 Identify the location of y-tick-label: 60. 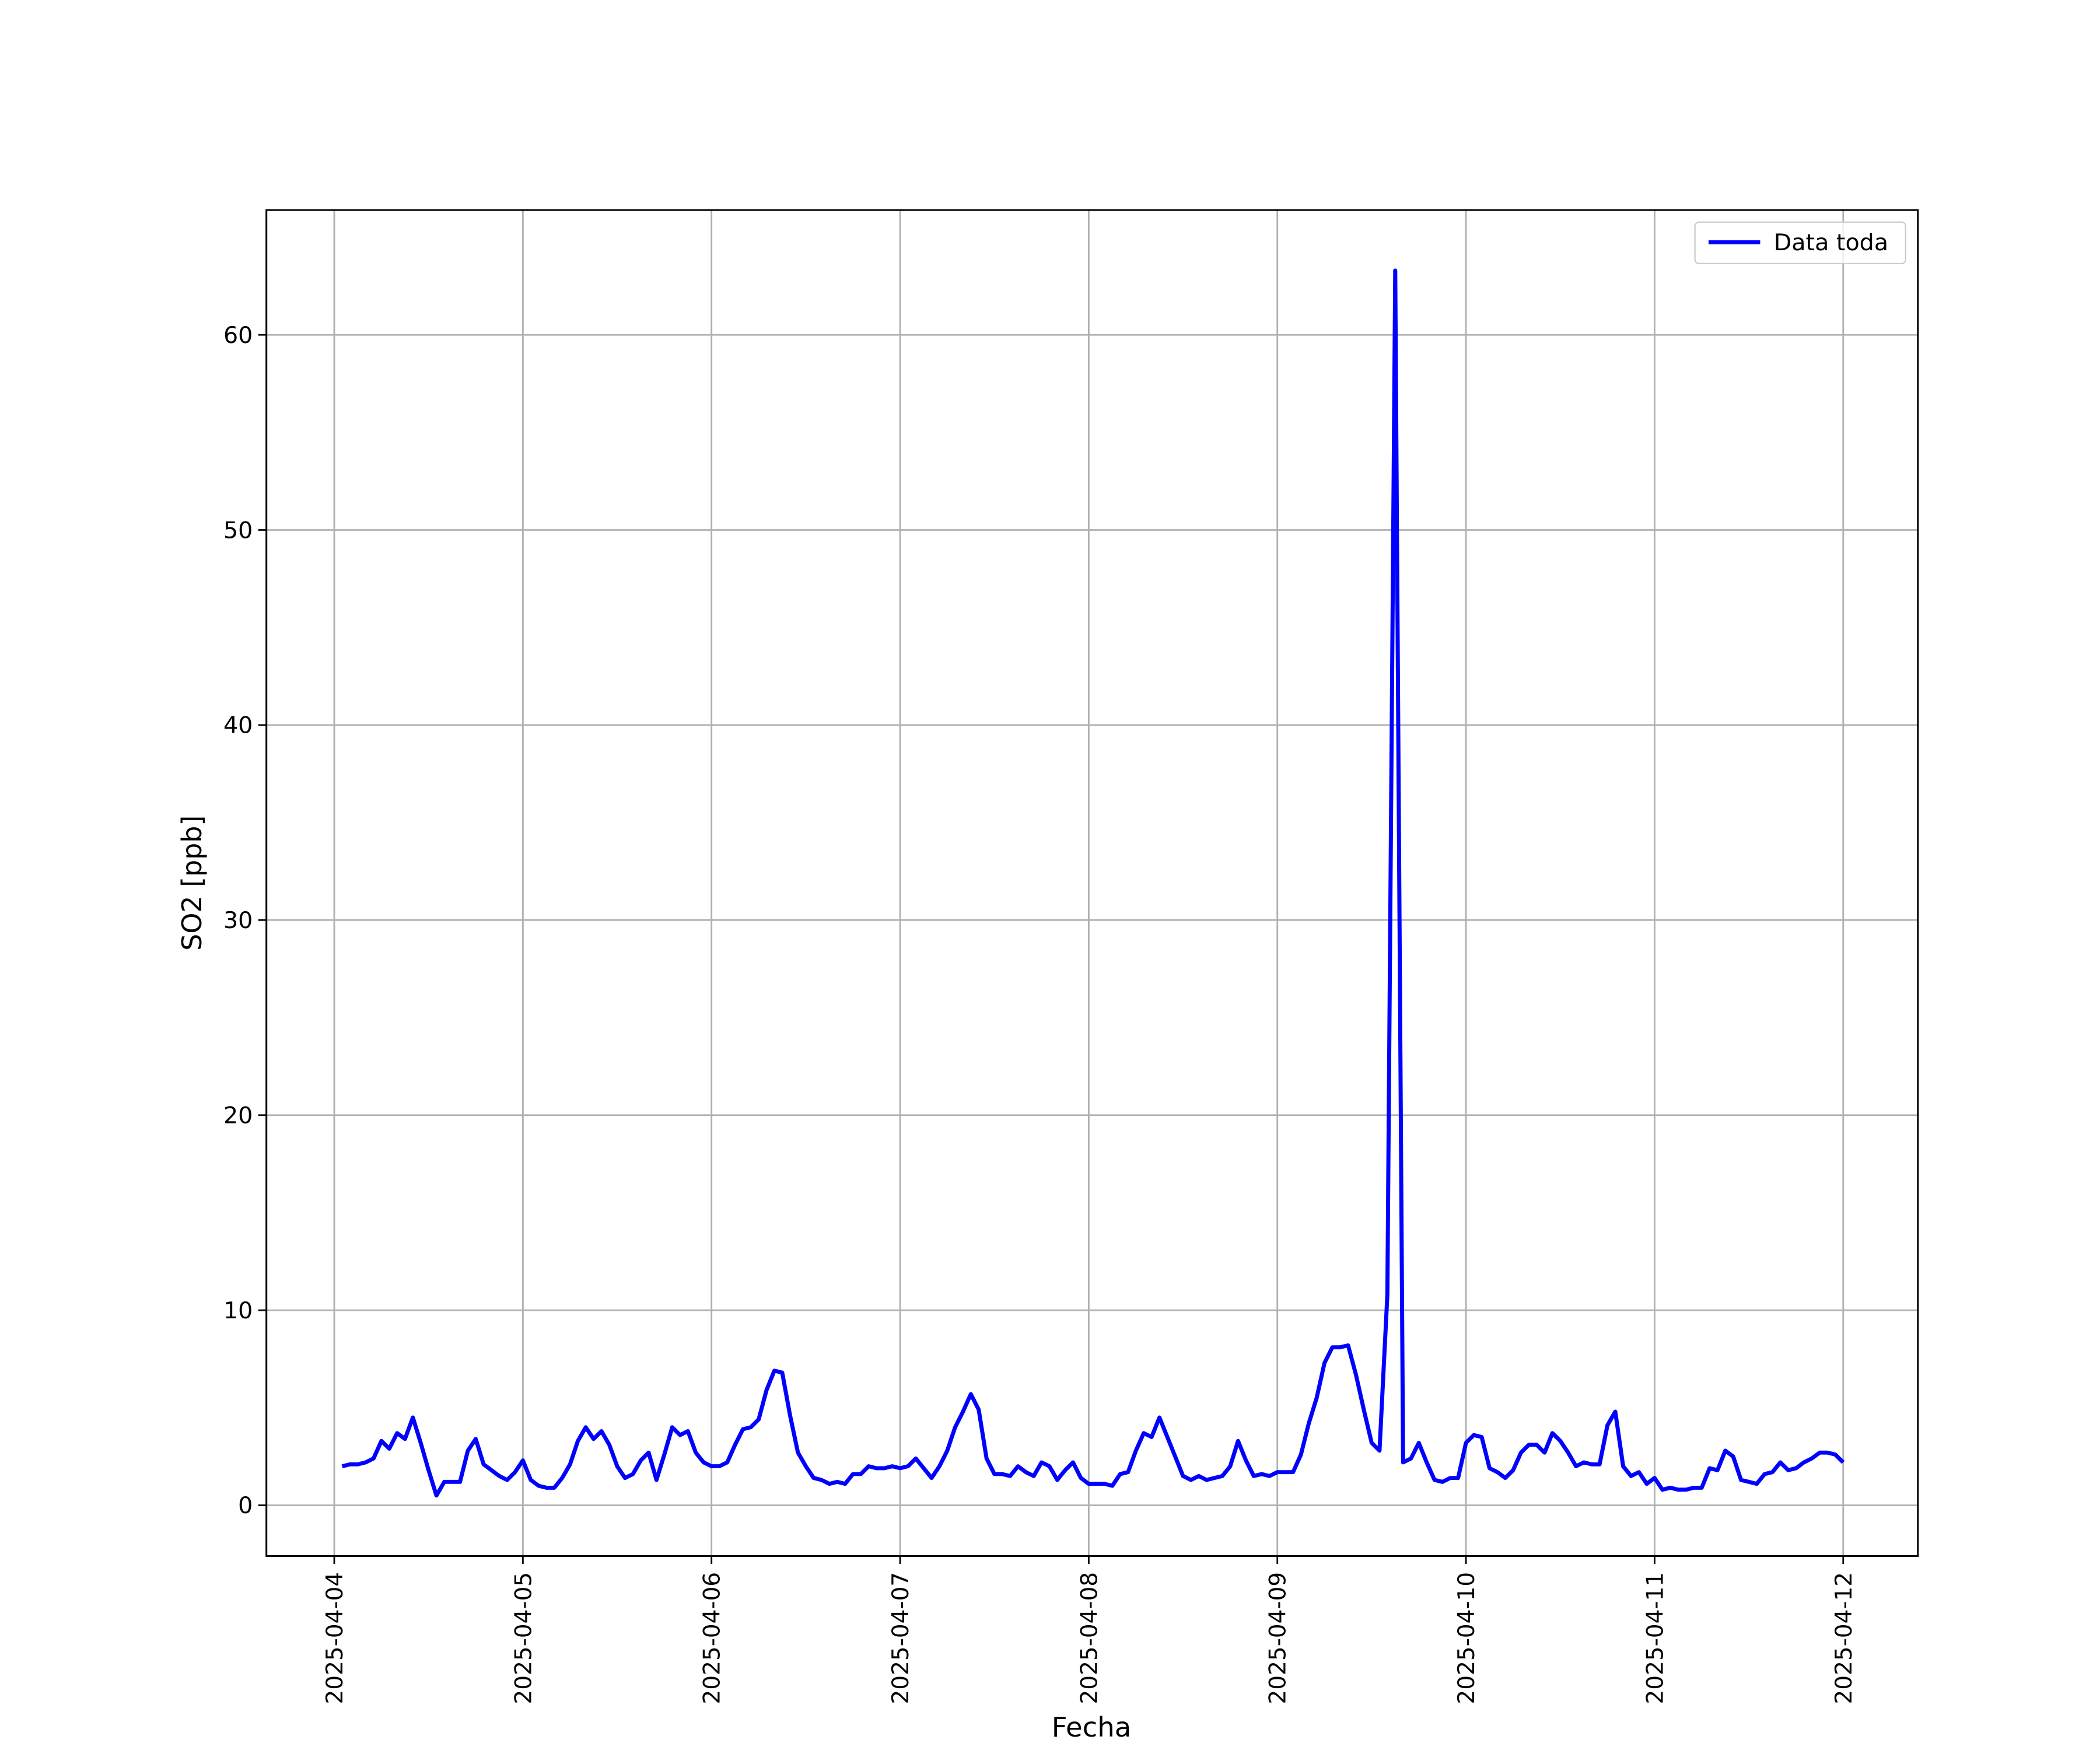
(238, 336).